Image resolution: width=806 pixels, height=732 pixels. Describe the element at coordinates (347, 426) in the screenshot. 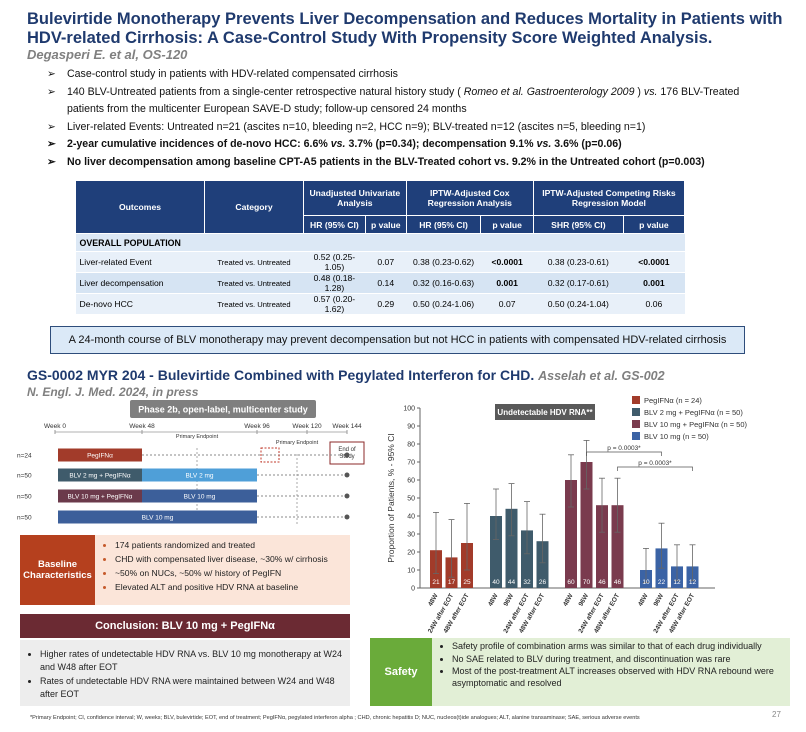

I see `week-label: Week 144` at that location.